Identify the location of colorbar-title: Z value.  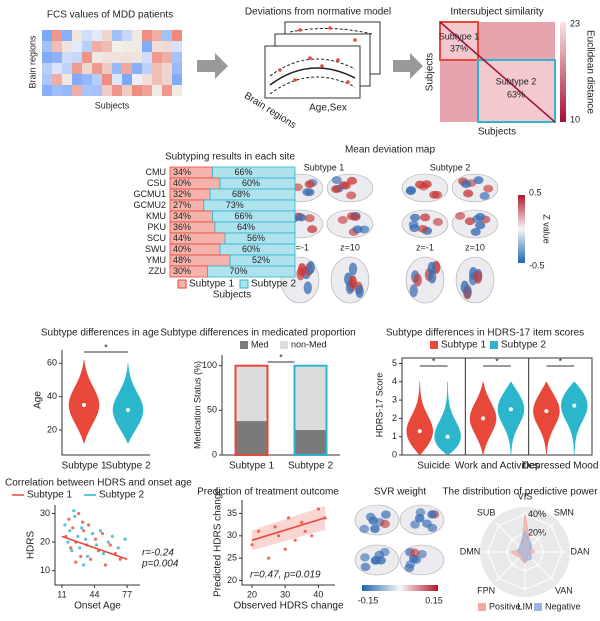
(547, 229).